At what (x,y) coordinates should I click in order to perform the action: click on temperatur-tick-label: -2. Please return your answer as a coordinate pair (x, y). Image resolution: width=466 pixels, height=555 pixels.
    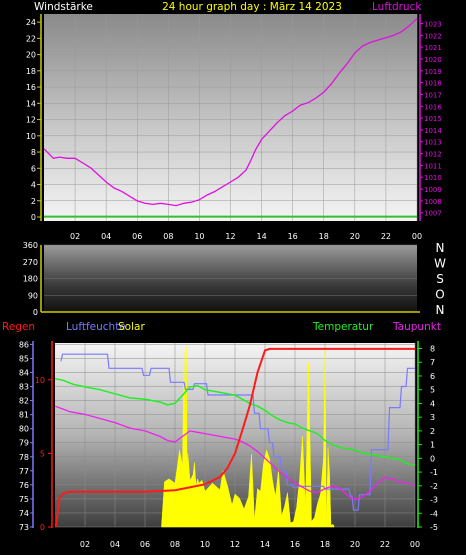
    Looking at the image, I should click on (434, 486).